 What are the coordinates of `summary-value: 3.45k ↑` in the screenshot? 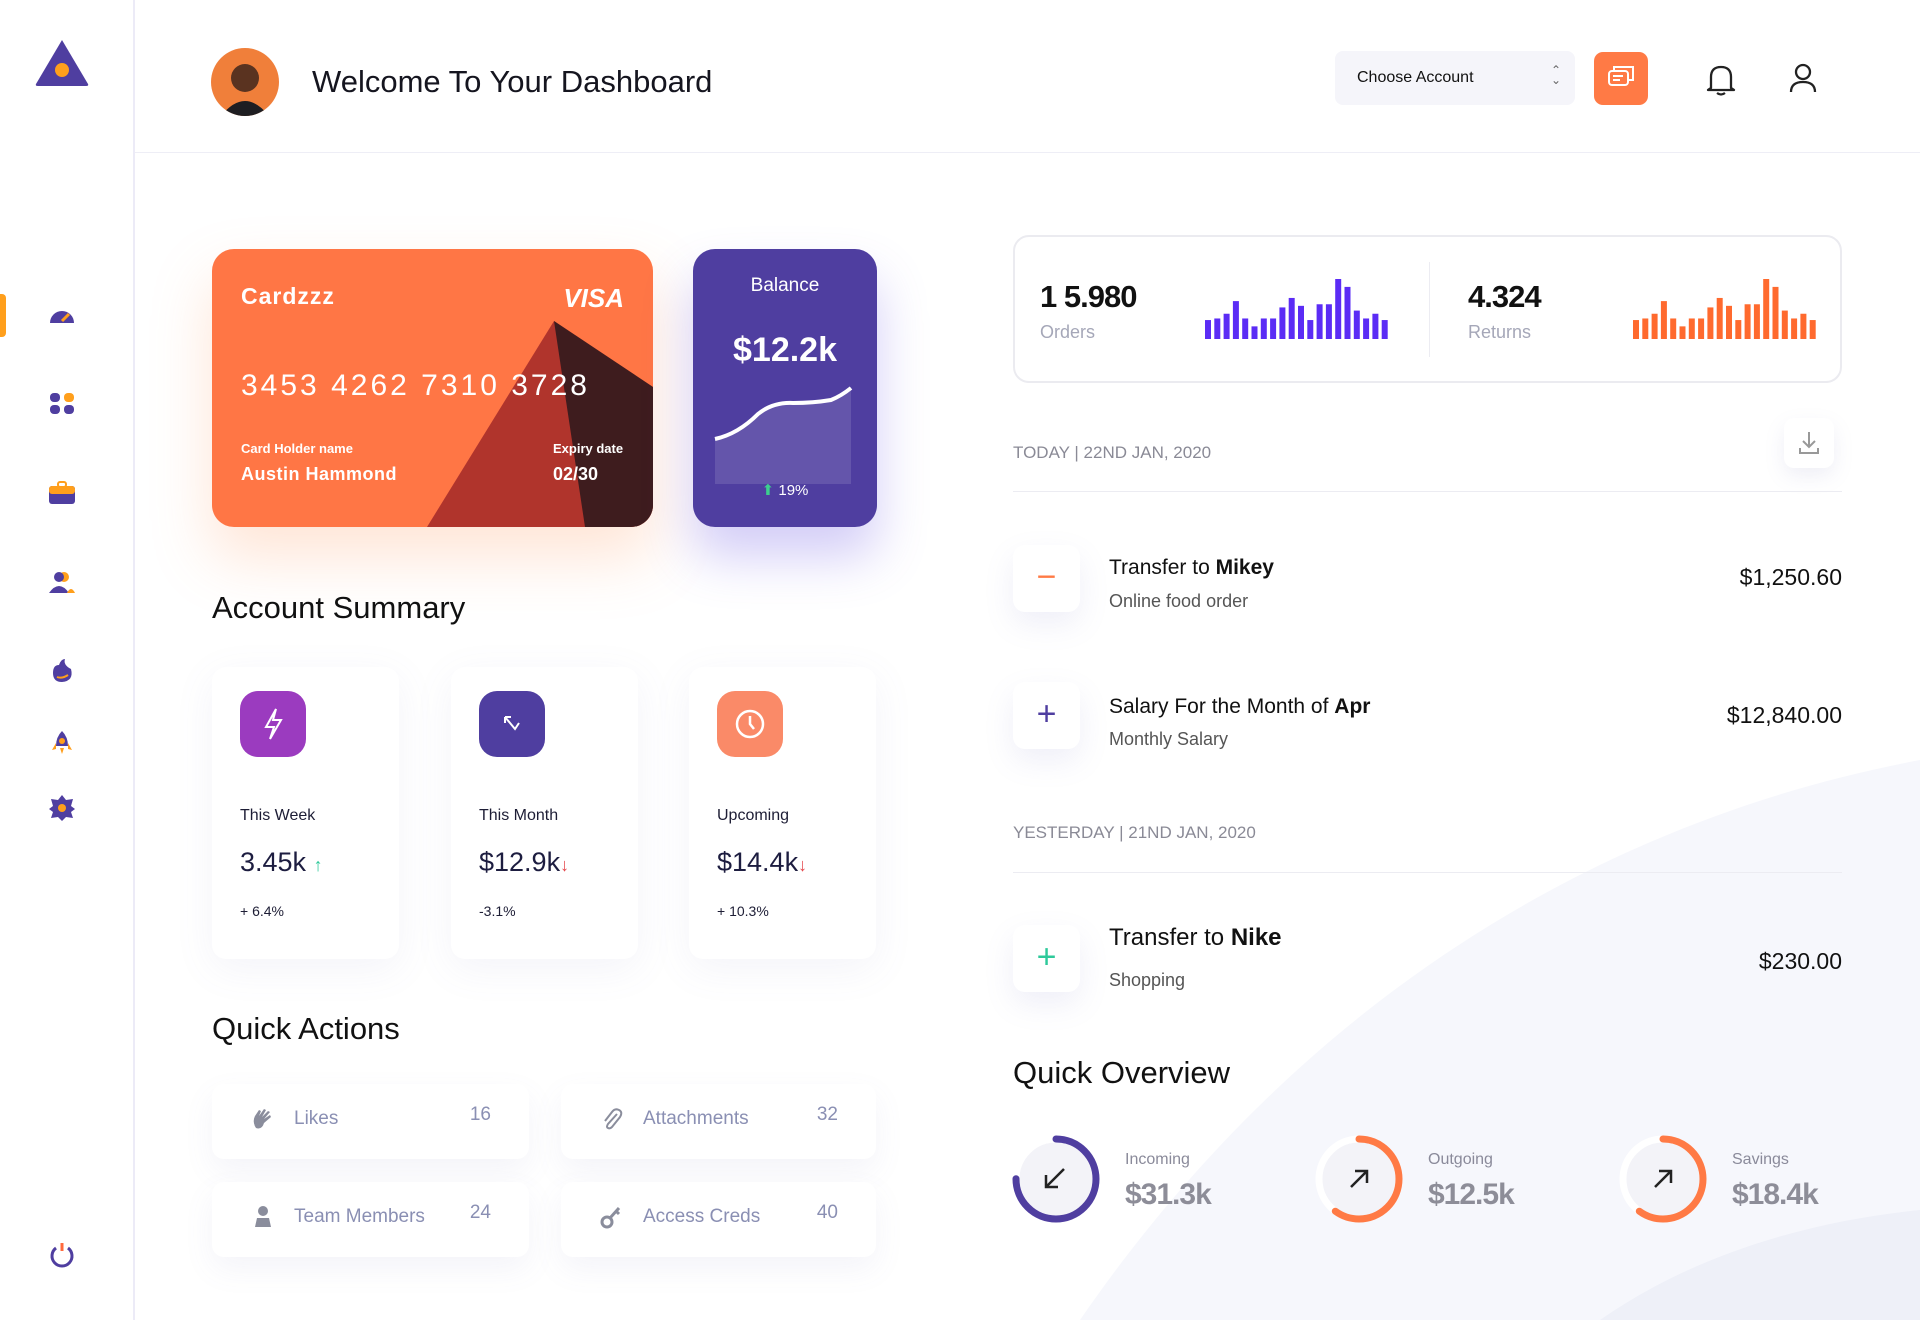 It's located at (281, 862).